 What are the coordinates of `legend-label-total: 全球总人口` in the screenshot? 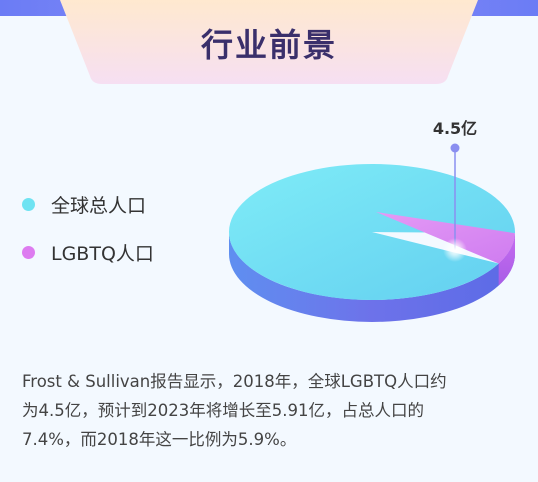 It's located at (99, 205).